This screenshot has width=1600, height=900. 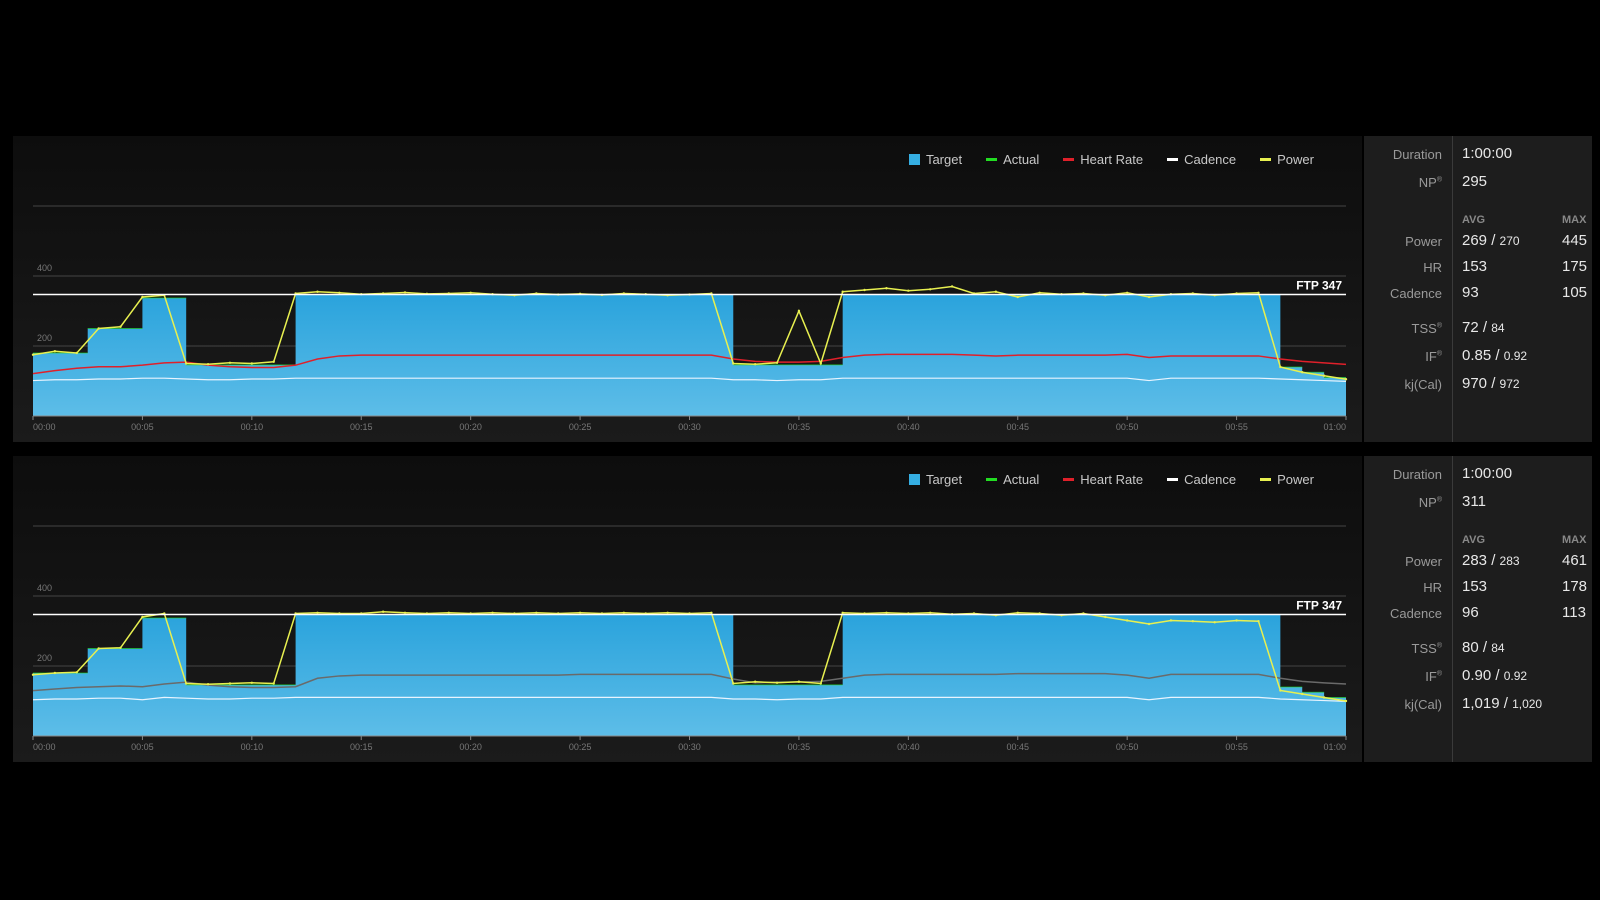 What do you see at coordinates (1473, 703) in the screenshot?
I see `kj-row: kj(Cal) 1,019 / 1,020` at bounding box center [1473, 703].